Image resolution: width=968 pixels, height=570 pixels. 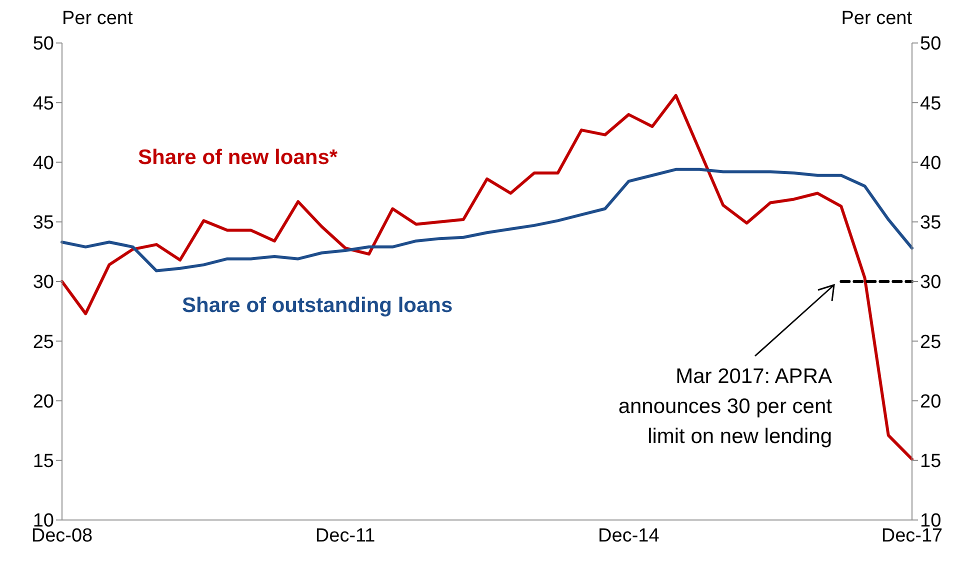 I want to click on y-tick-label: 35, so click(x=43, y=223).